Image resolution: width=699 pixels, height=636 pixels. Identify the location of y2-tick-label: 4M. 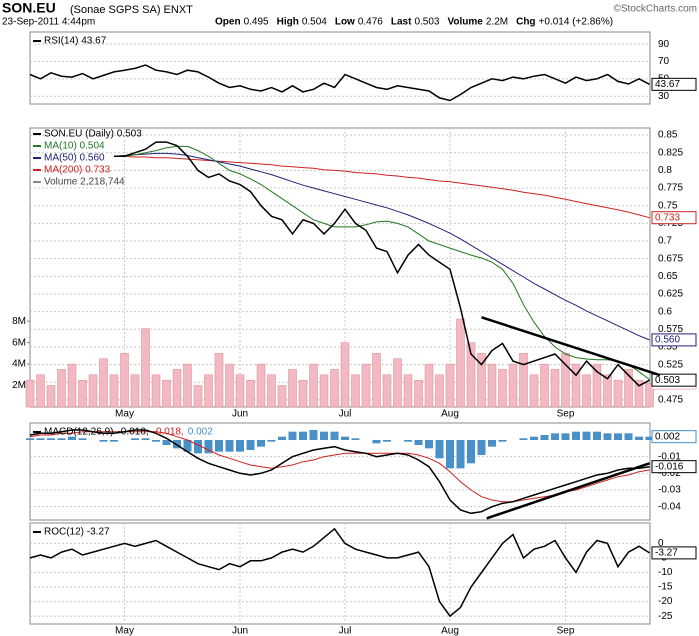
(19, 364).